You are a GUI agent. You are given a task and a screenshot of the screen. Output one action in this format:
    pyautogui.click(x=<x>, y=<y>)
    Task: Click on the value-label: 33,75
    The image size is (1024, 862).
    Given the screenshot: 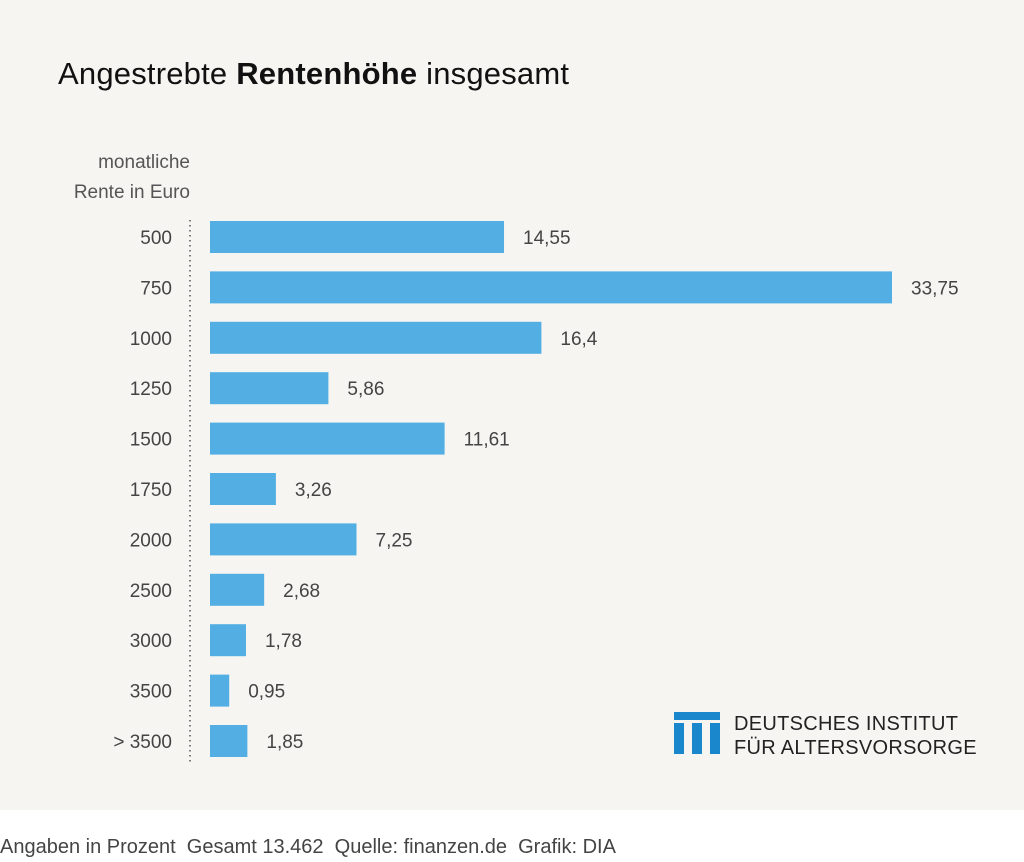 What is the action you would take?
    pyautogui.click(x=935, y=288)
    